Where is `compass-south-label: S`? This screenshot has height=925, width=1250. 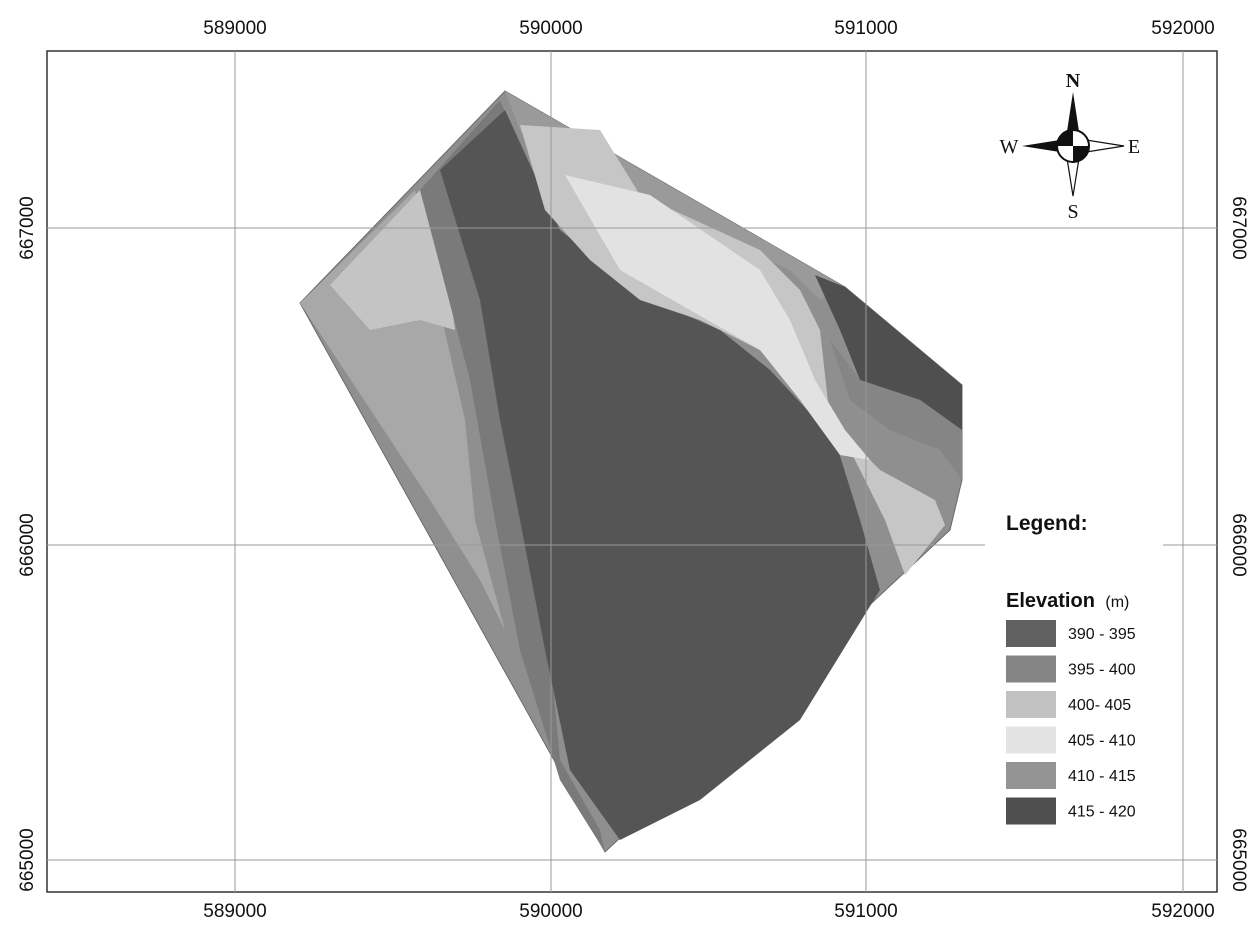
compass-south-label: S is located at coordinates (1072, 212).